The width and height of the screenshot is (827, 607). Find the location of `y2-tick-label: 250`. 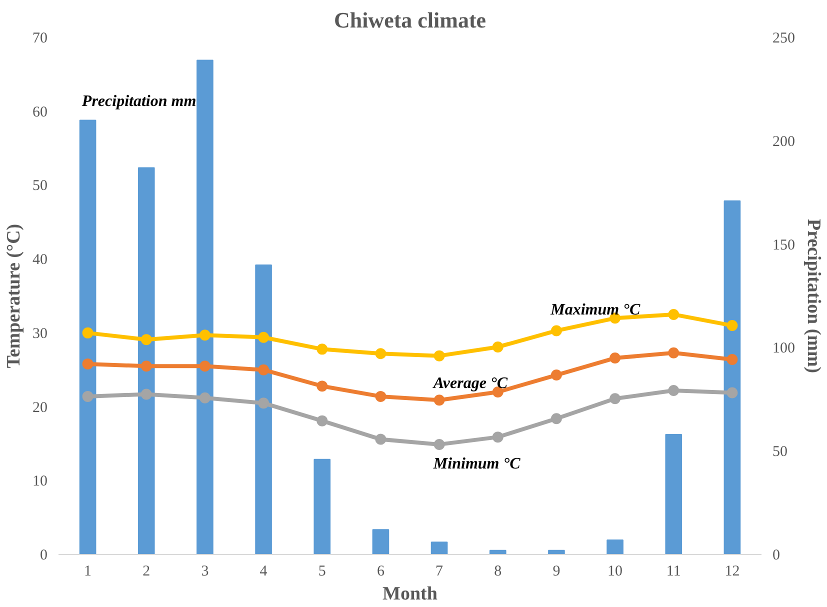

y2-tick-label: 250 is located at coordinates (783, 38).